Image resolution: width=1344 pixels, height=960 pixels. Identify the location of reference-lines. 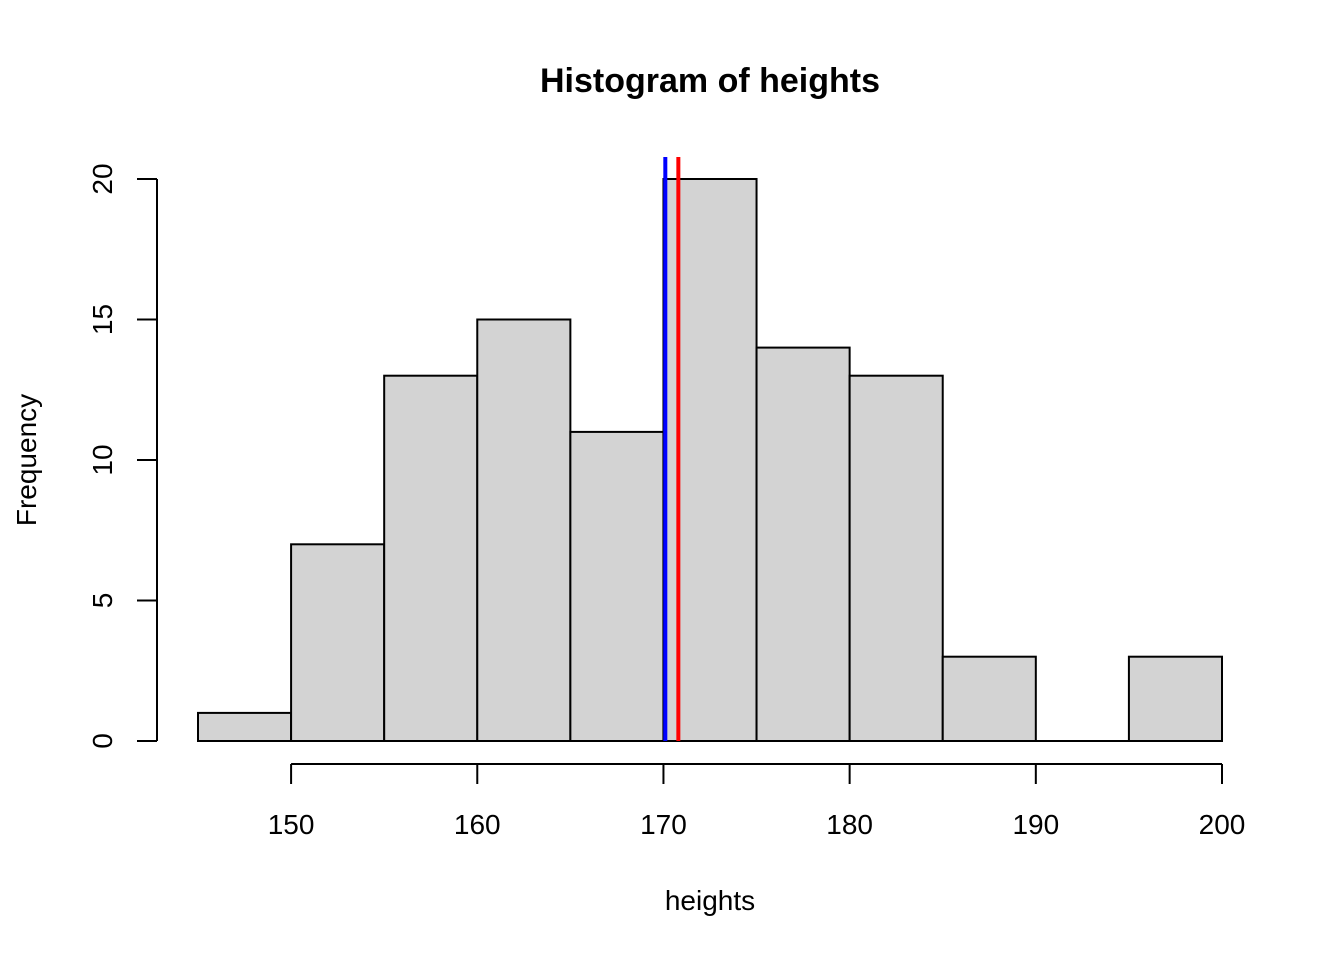
(672, 449).